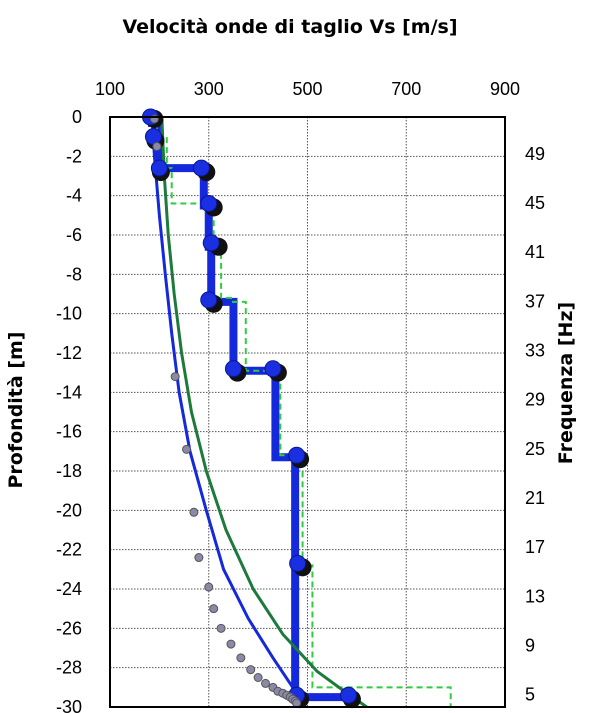  Describe the element at coordinates (74, 274) in the screenshot. I see `y-tick-label: -8` at that location.